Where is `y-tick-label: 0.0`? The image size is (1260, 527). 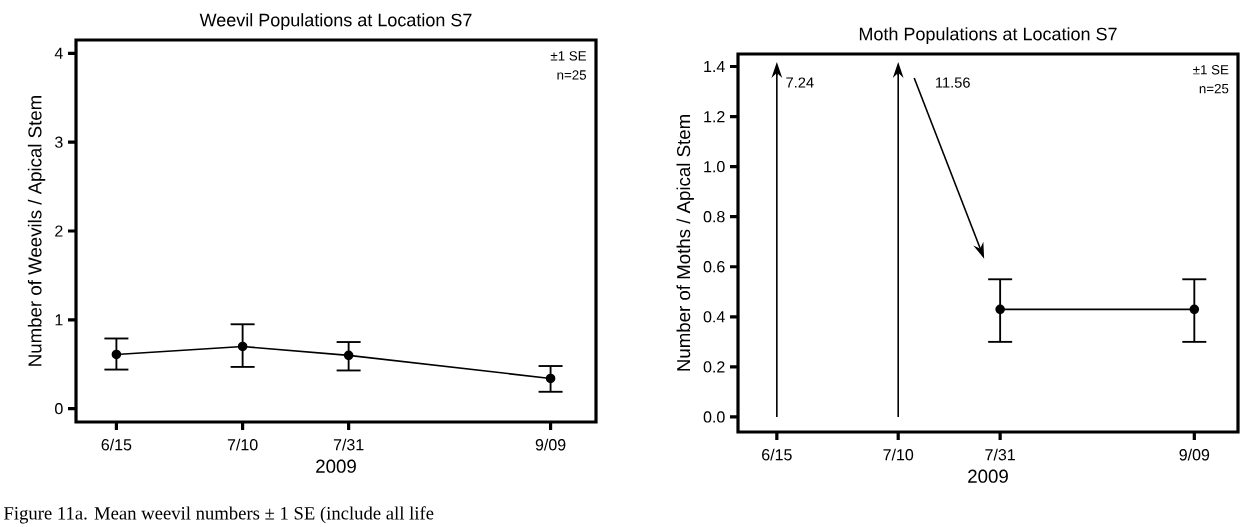
y-tick-label: 0.0 is located at coordinates (714, 417).